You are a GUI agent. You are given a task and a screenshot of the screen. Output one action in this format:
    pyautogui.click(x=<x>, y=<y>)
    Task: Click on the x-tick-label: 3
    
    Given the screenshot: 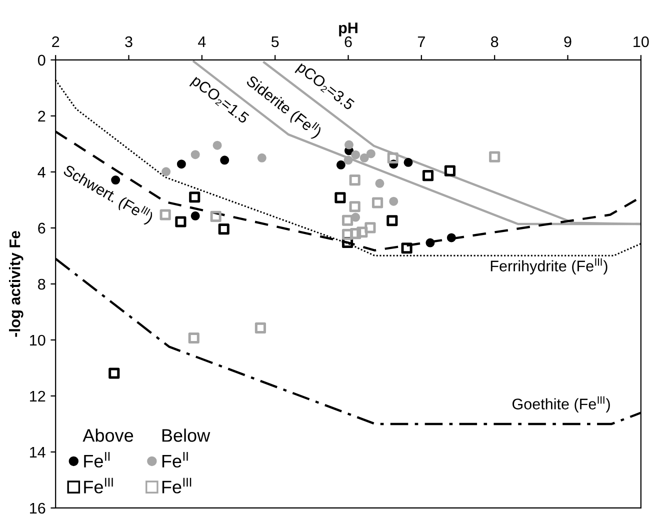 What is the action you would take?
    pyautogui.click(x=128, y=42)
    